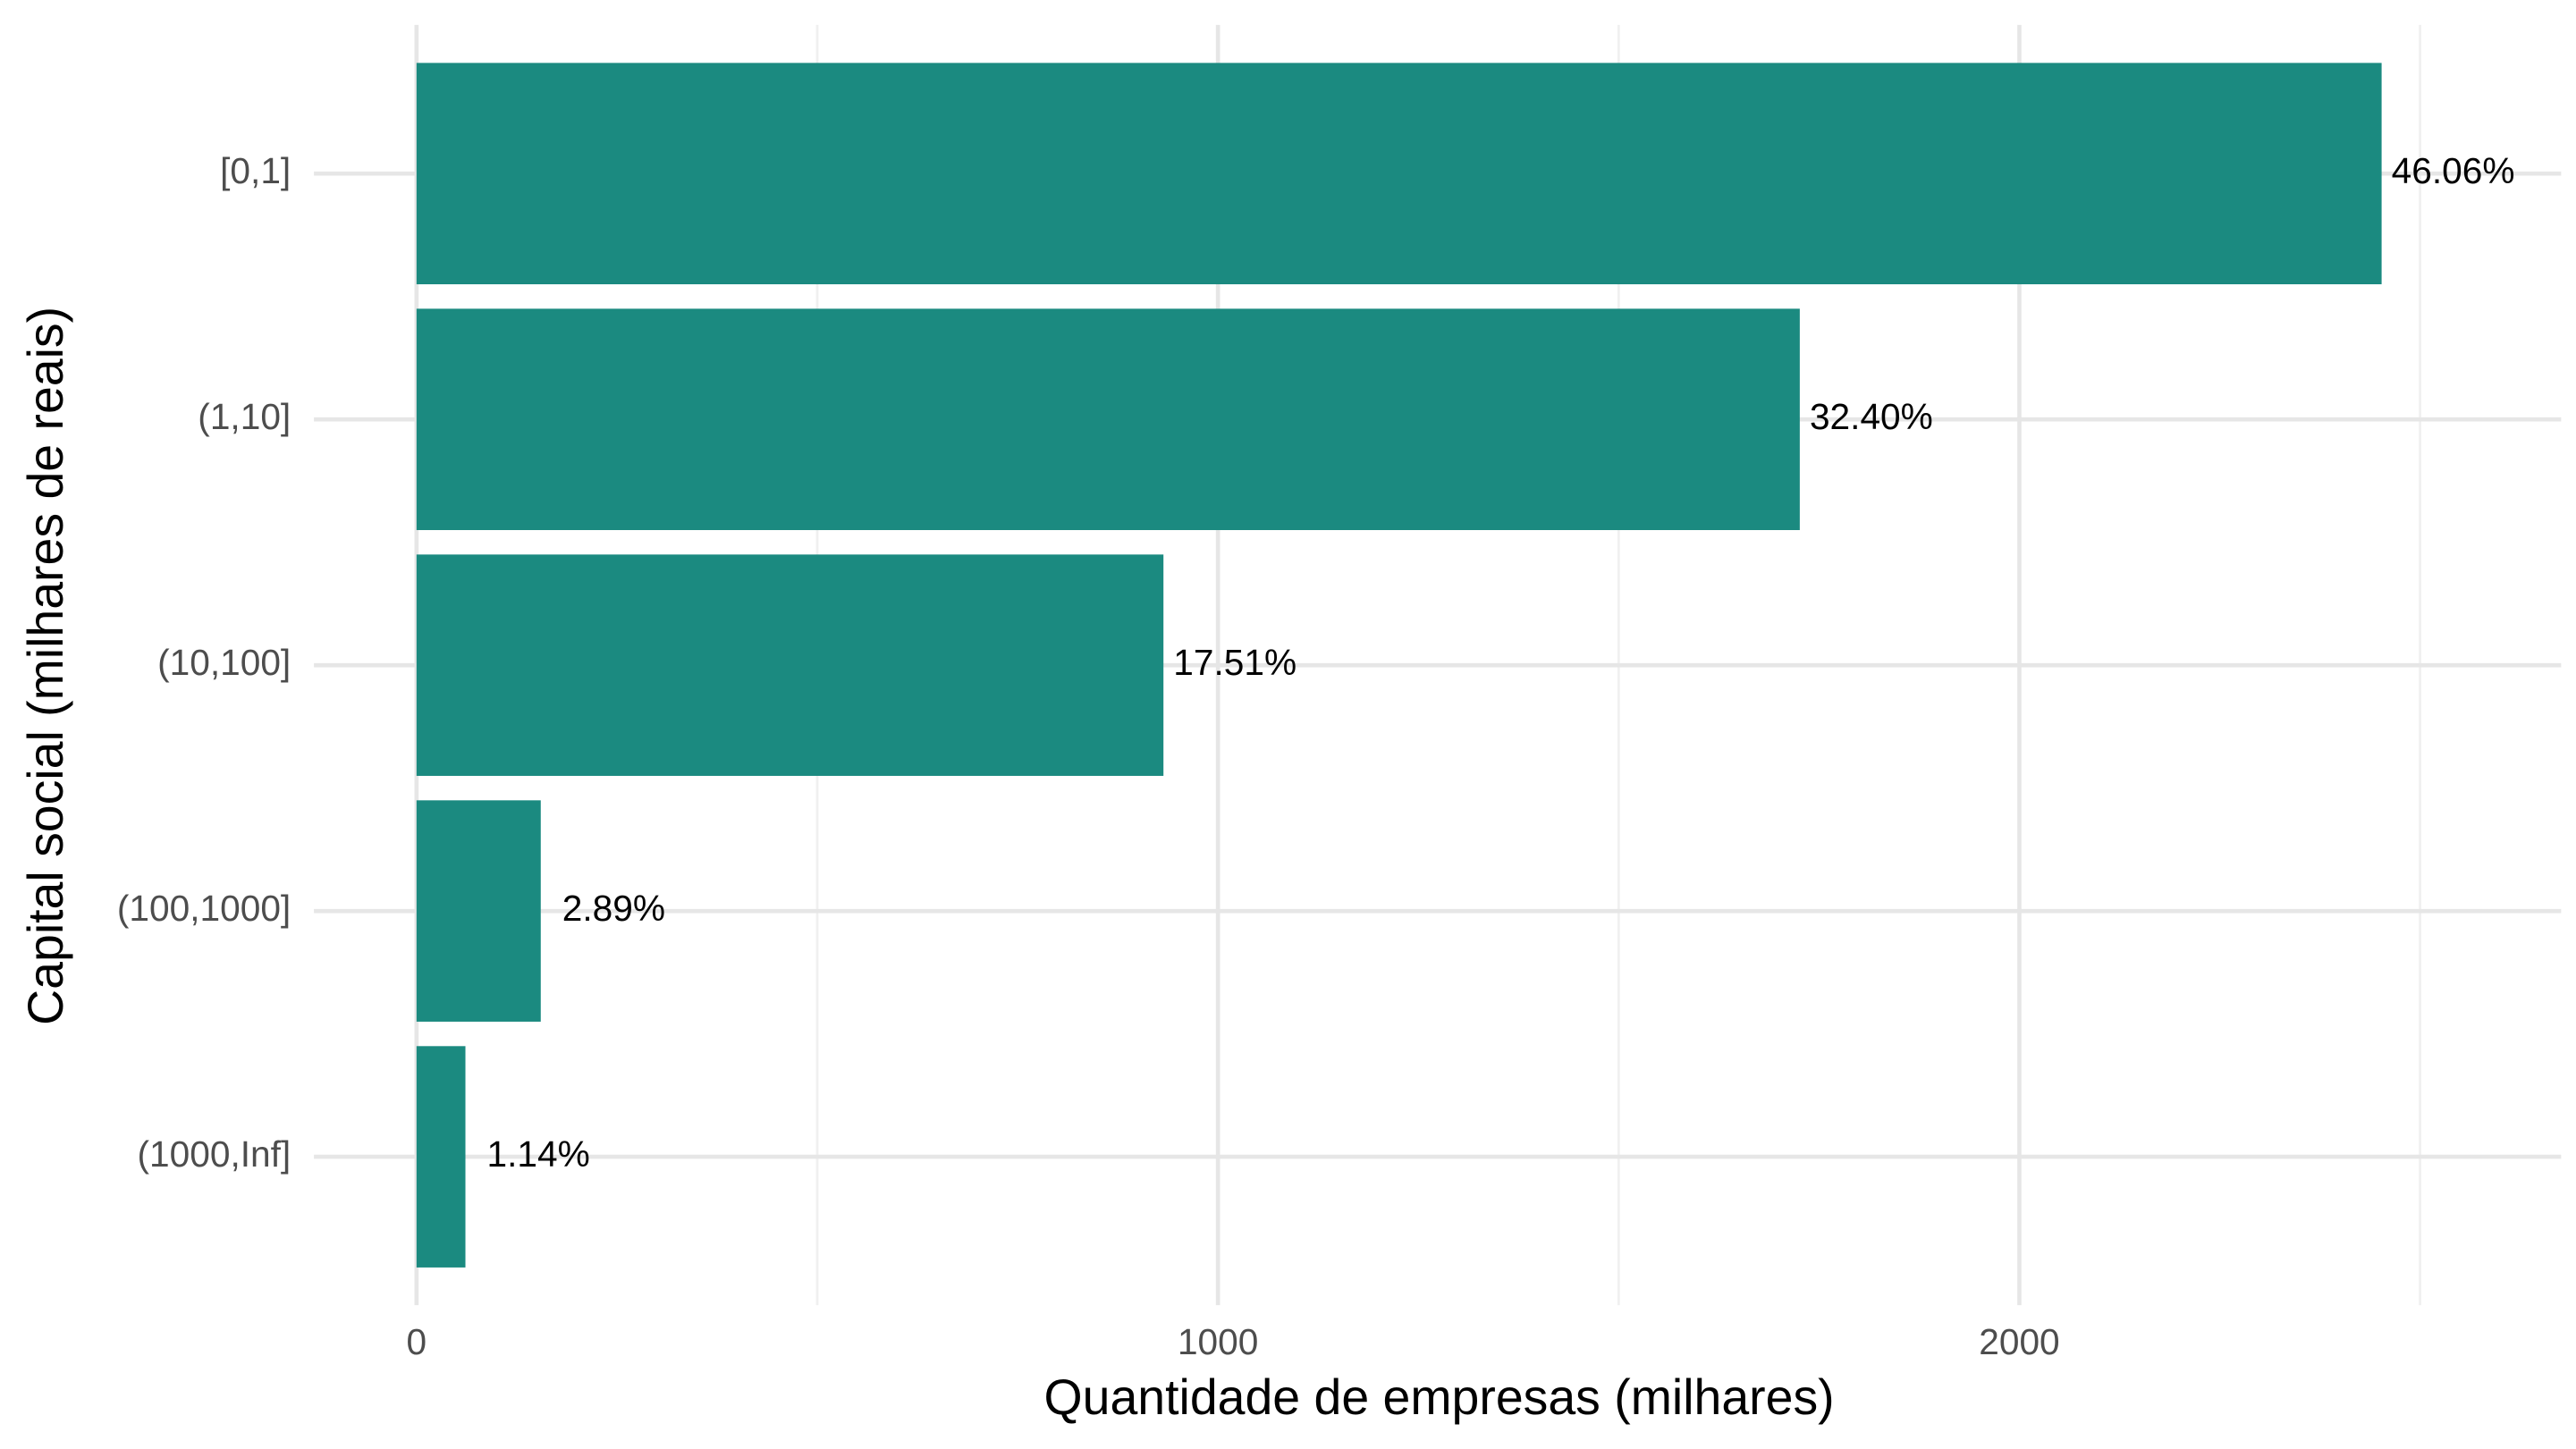 Image resolution: width=2576 pixels, height=1449 pixels. I want to click on y-tick-label: (1,10], so click(244, 416).